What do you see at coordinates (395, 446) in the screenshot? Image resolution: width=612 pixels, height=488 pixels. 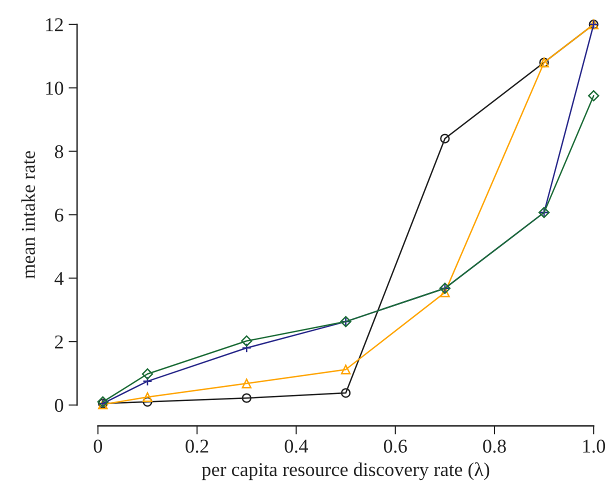 I see `x-tick-label: 0.6` at bounding box center [395, 446].